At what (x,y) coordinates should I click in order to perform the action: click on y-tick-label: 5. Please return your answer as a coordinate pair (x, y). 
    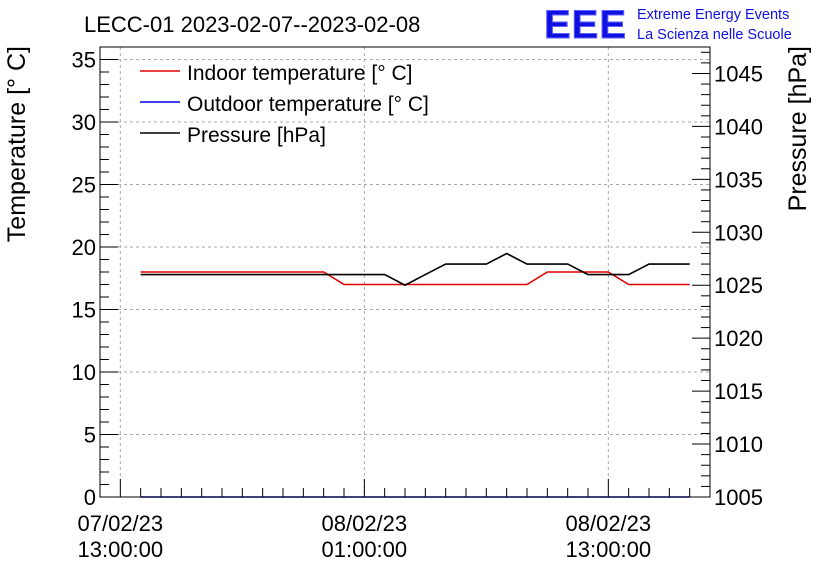
    Looking at the image, I should click on (90, 435).